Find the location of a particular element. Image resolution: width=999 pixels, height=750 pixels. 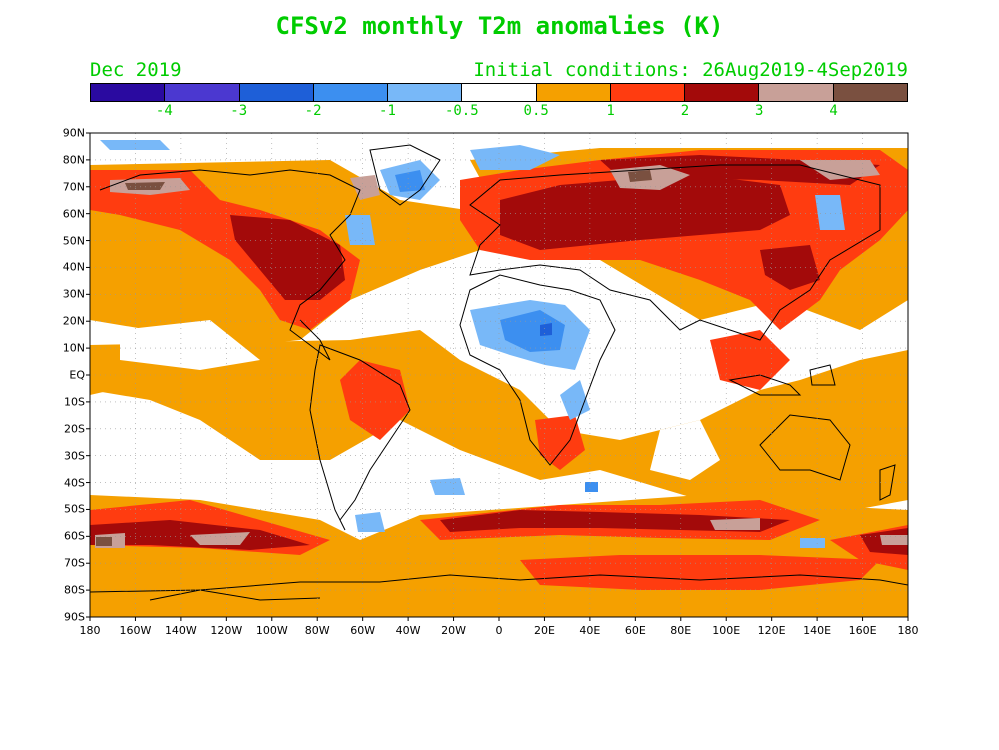

longitude-label: 140E is located at coordinates (817, 630).